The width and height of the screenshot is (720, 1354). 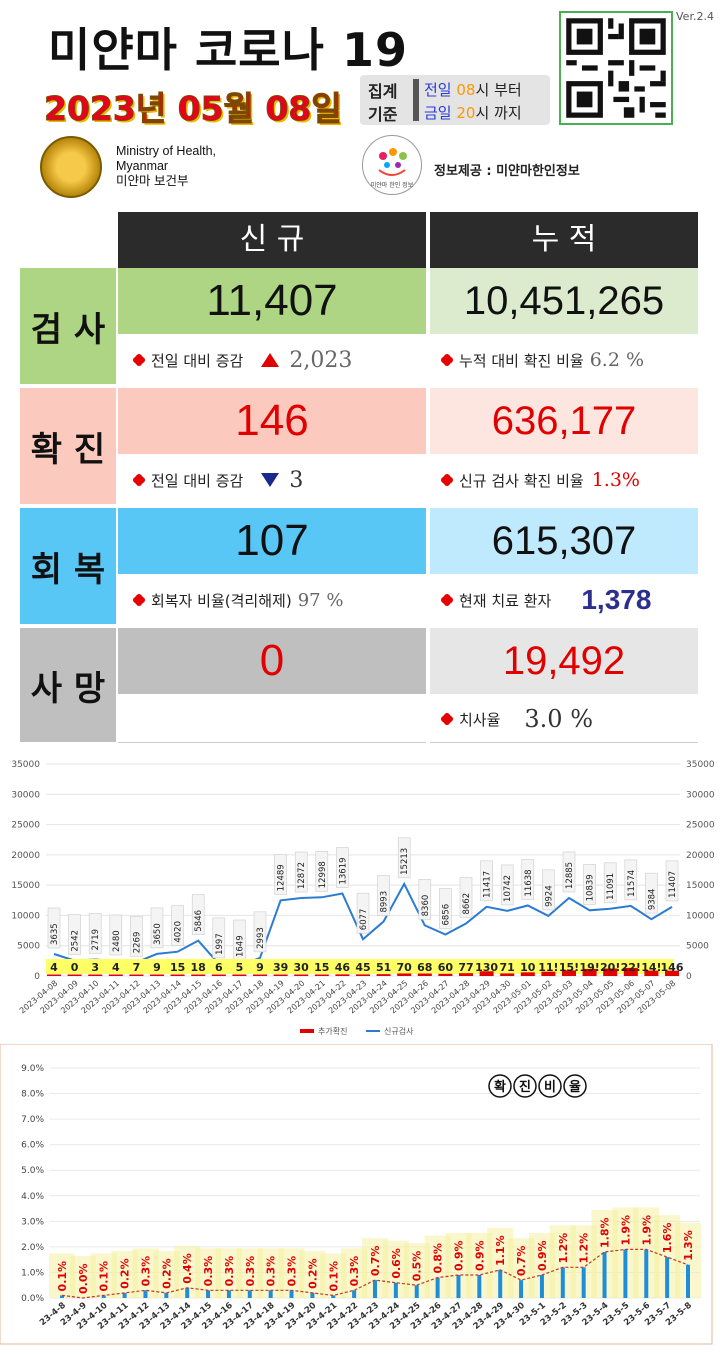 I want to click on test-change-value: 2,023, so click(x=321, y=360).